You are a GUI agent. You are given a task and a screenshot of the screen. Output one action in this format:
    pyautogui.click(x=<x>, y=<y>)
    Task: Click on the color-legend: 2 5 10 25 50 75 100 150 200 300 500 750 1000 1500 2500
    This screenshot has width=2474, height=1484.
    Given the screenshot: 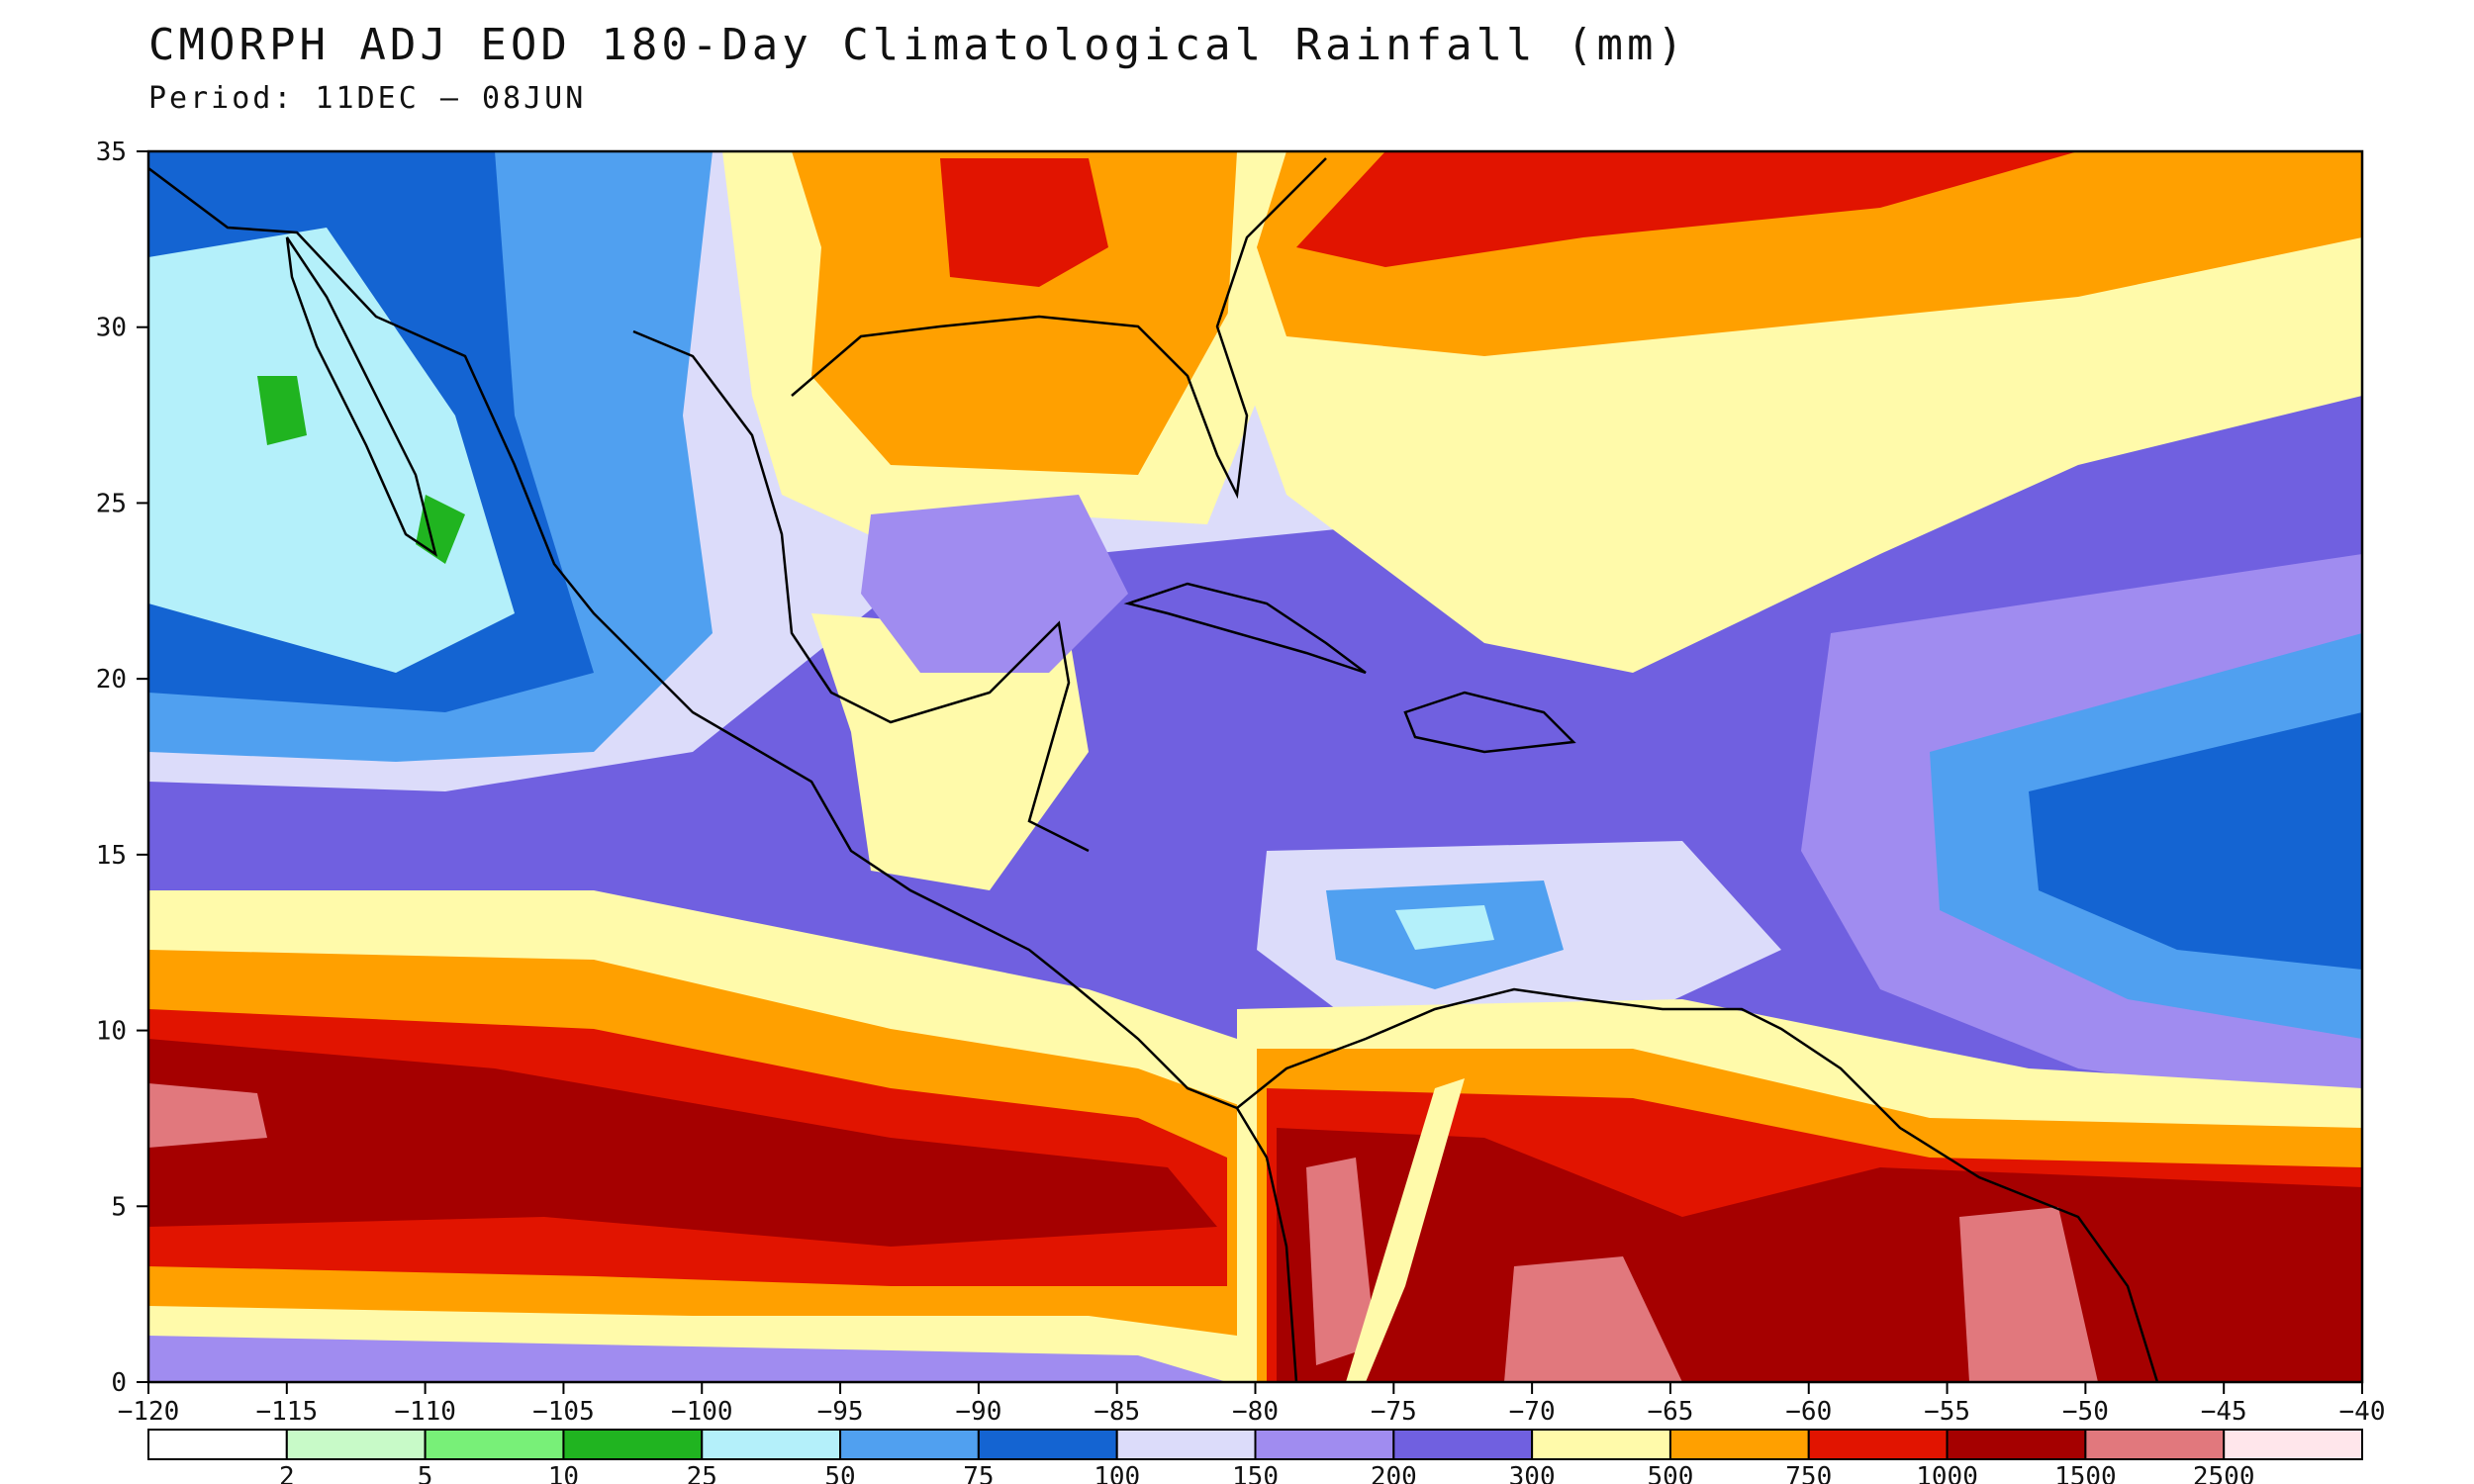 What is the action you would take?
    pyautogui.click(x=1255, y=1456)
    